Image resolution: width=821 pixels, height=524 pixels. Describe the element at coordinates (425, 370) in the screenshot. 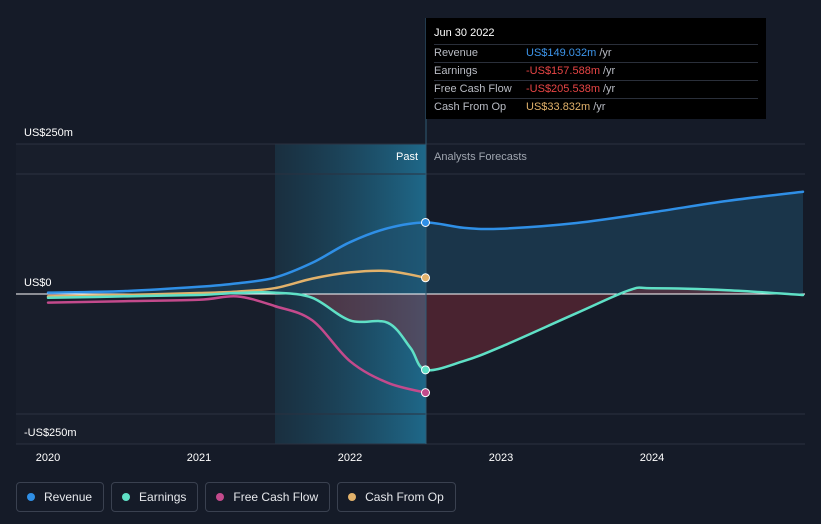

I see `earnings-marker` at that location.